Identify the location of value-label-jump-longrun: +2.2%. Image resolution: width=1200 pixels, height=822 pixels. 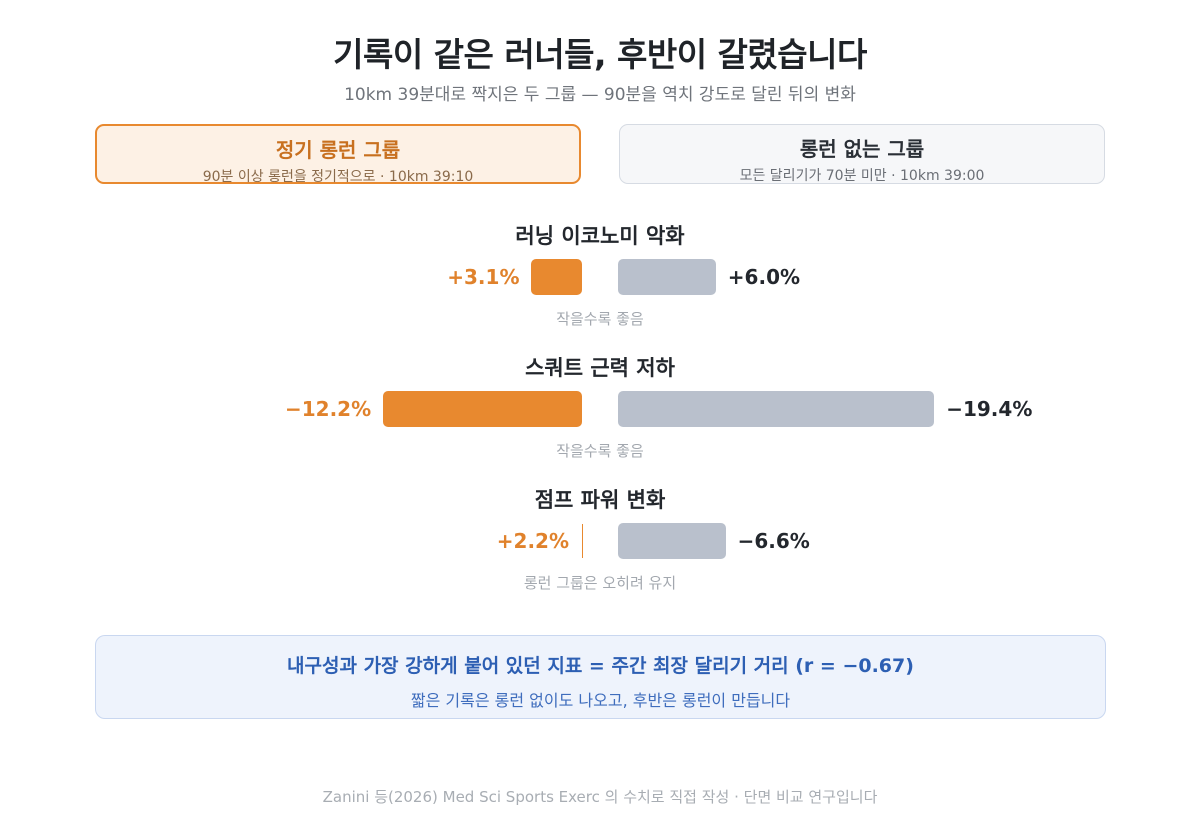
(532, 541).